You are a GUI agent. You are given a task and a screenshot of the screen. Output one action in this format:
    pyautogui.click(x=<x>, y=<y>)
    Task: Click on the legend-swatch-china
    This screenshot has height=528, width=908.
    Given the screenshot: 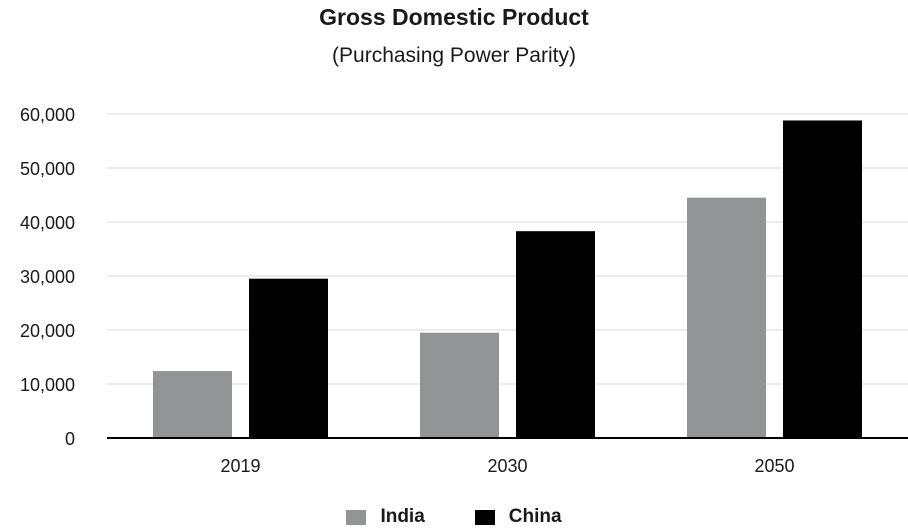 What is the action you would take?
    pyautogui.click(x=484, y=517)
    